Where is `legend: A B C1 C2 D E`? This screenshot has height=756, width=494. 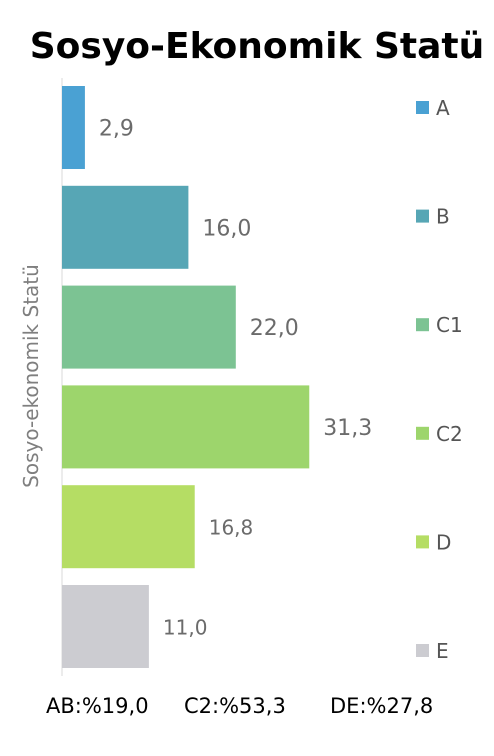
legend: A B C1 C2 D E is located at coordinates (439, 379).